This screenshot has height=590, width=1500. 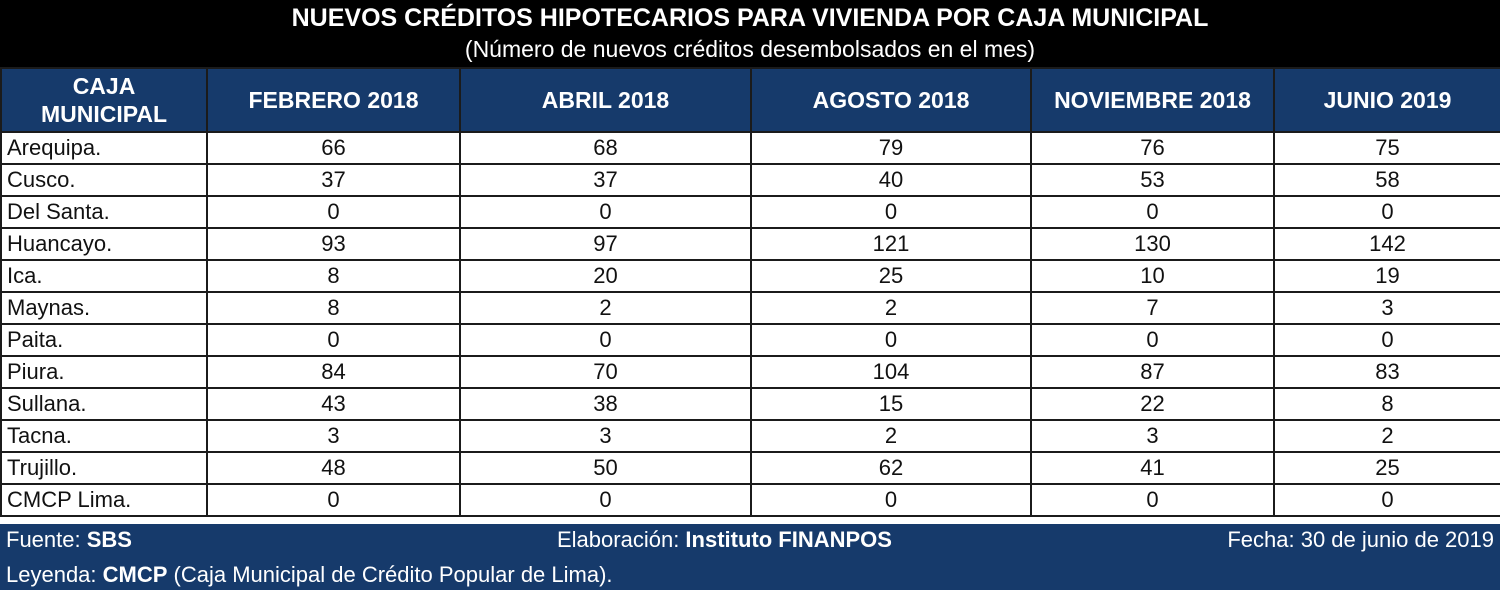 I want to click on value-cell: 43, so click(x=333, y=404).